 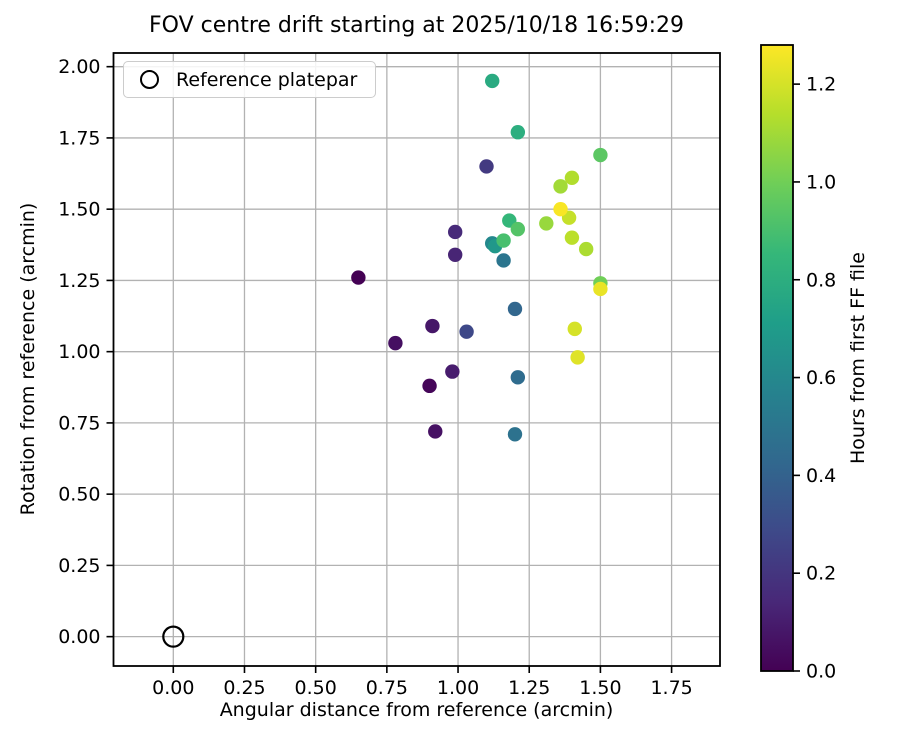 What do you see at coordinates (416, 710) in the screenshot?
I see `x-axis-label: Angular distance from reference (arcmin)` at bounding box center [416, 710].